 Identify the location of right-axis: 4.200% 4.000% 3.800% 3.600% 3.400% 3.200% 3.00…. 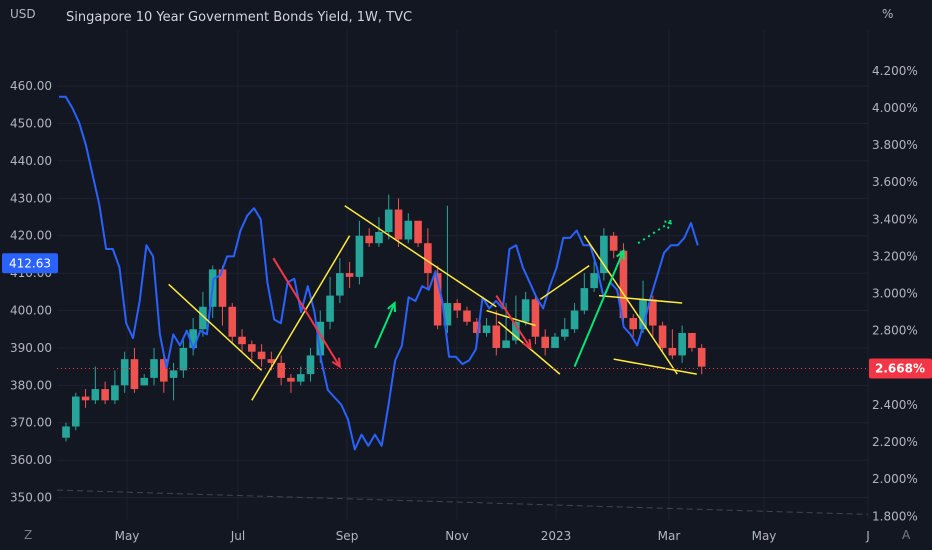
(895, 293).